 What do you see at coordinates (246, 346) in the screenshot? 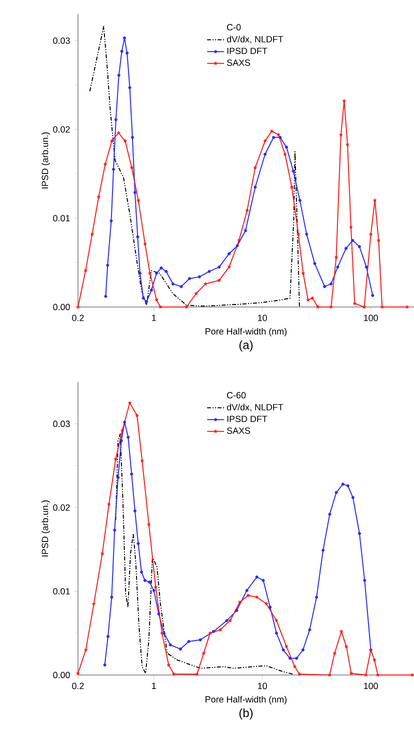
I see `text: (a)` at bounding box center [246, 346].